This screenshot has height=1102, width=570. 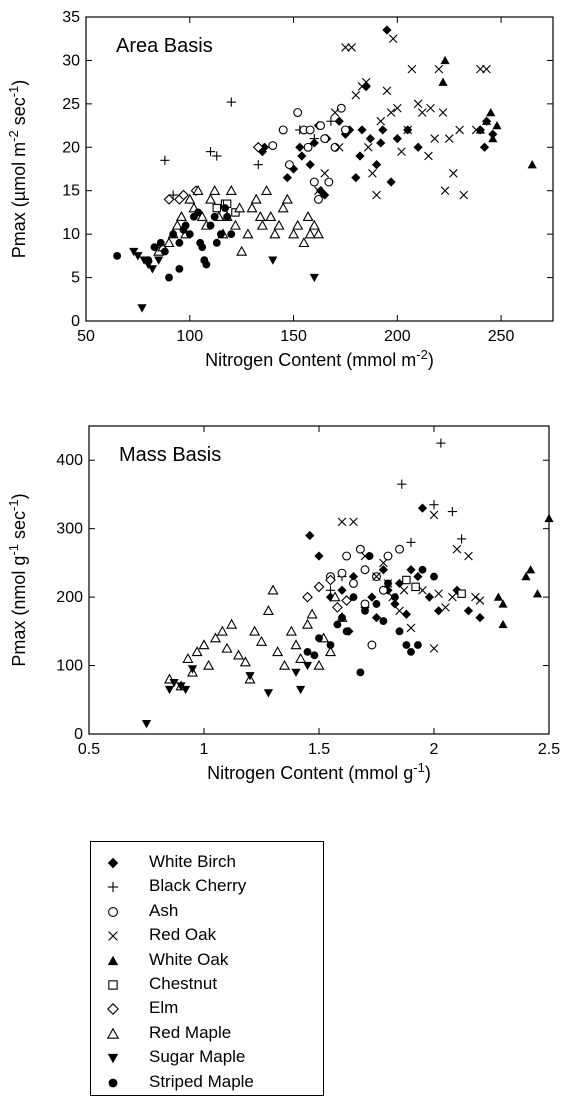 I want to click on mass-y-axis-label: Pmax (nmol g-1 sec-1), so click(x=18, y=579).